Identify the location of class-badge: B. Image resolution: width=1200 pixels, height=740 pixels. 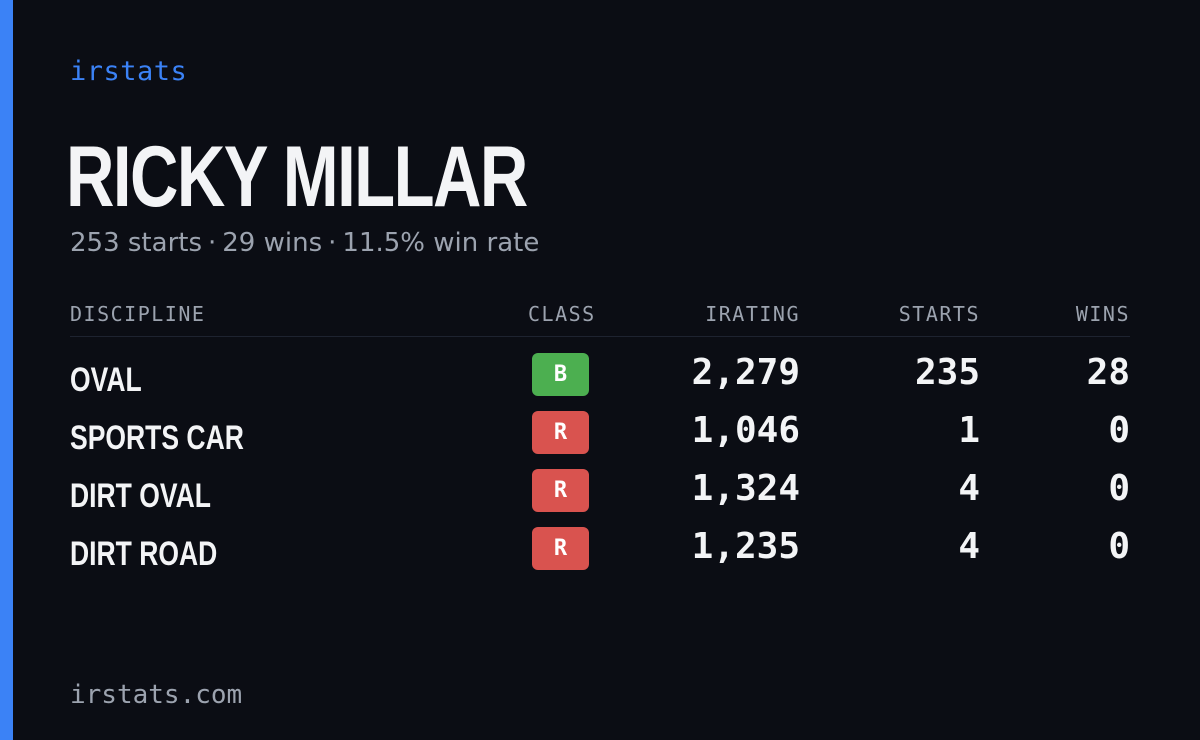
(560, 374).